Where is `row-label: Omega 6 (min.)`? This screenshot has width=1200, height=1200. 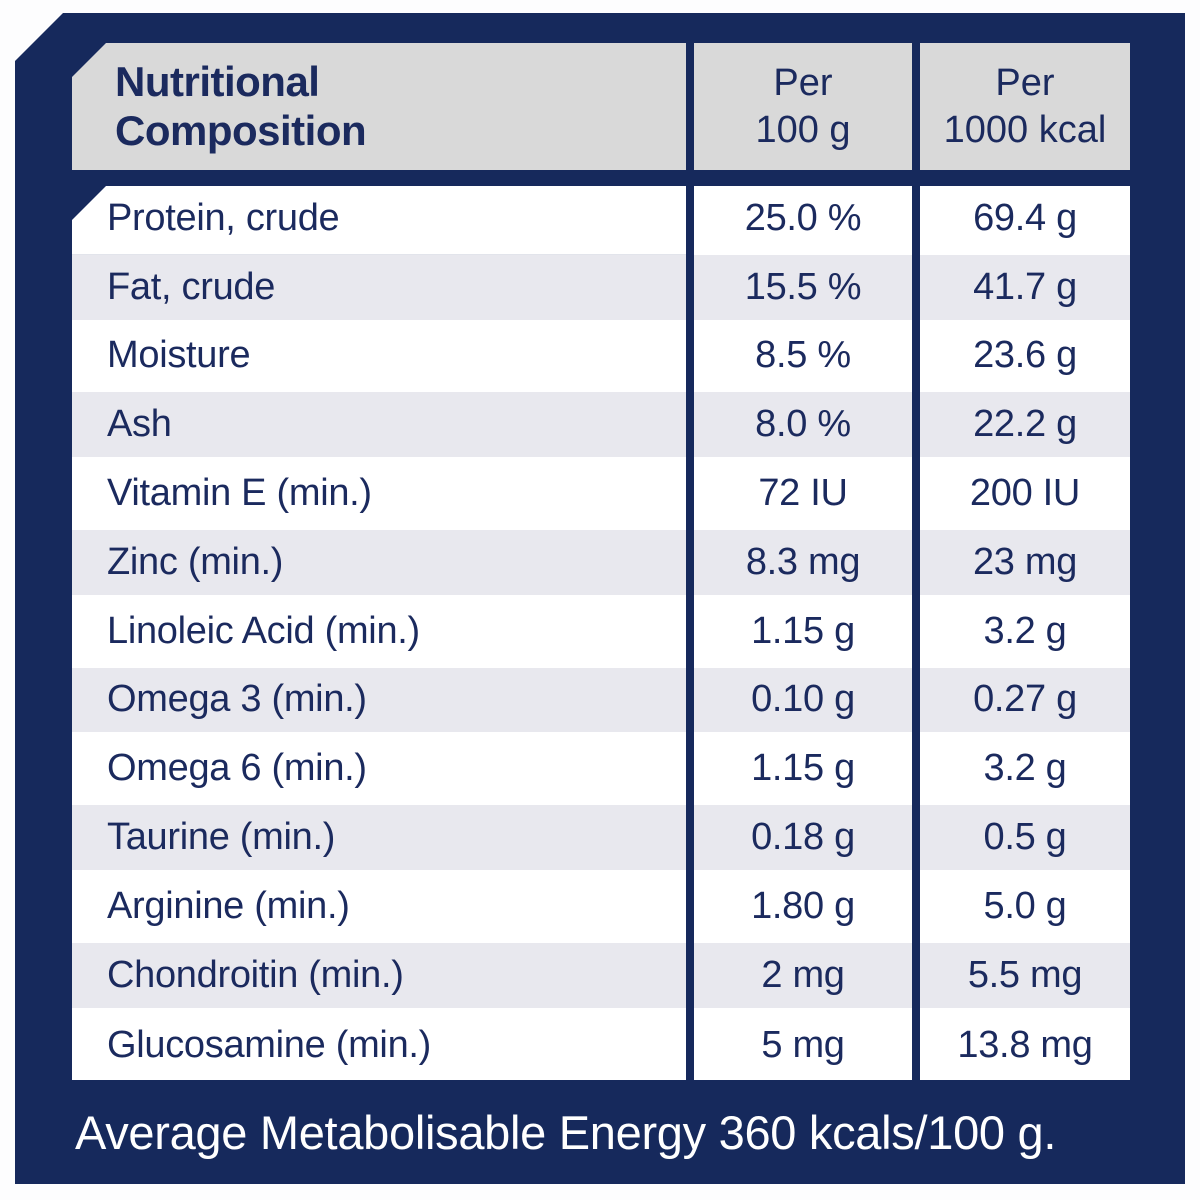
row-label: Omega 6 (min.) is located at coordinates (379, 771).